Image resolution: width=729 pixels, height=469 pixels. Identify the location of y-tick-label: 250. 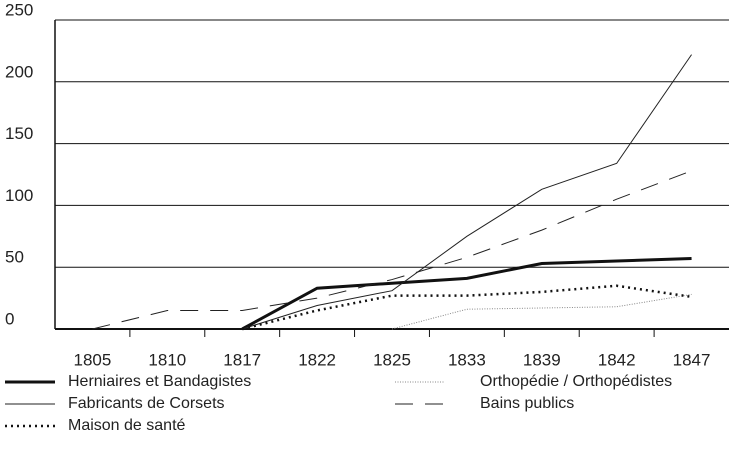
(19, 9).